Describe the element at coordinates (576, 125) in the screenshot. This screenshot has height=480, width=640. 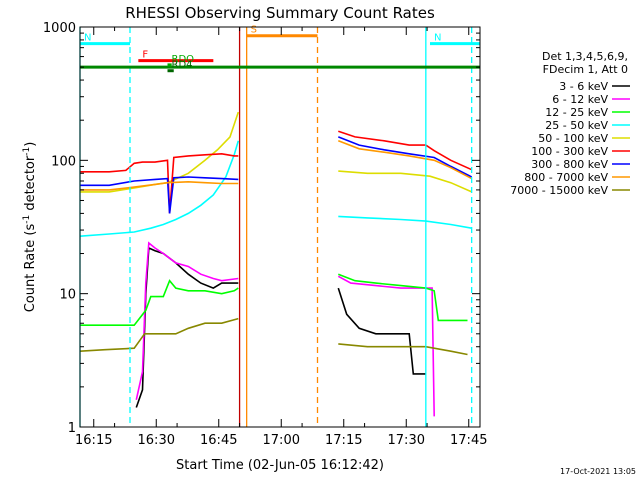
I see `legend-label-3: 25 - 50 keV` at that location.